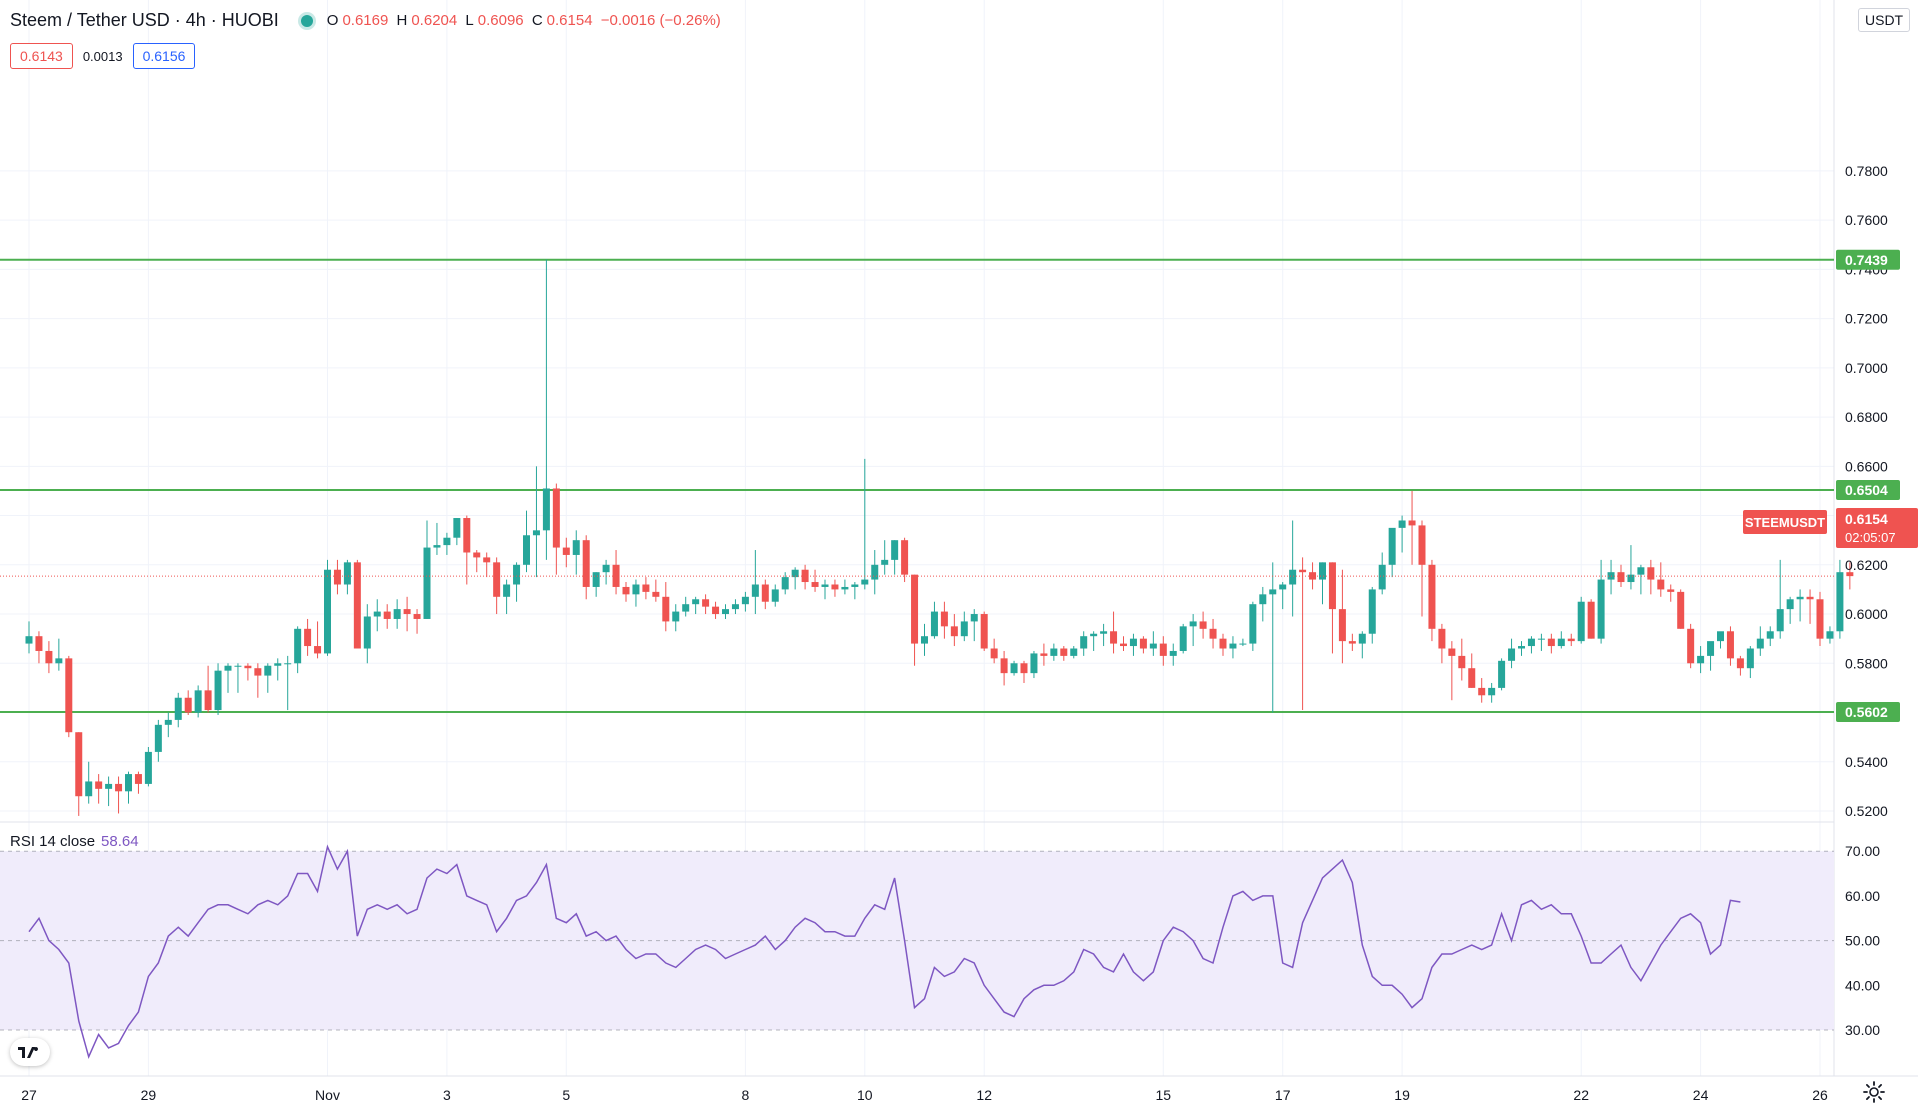 Image resolution: width=1918 pixels, height=1116 pixels. I want to click on rsi-tick-label: 50.00, so click(1862, 941).